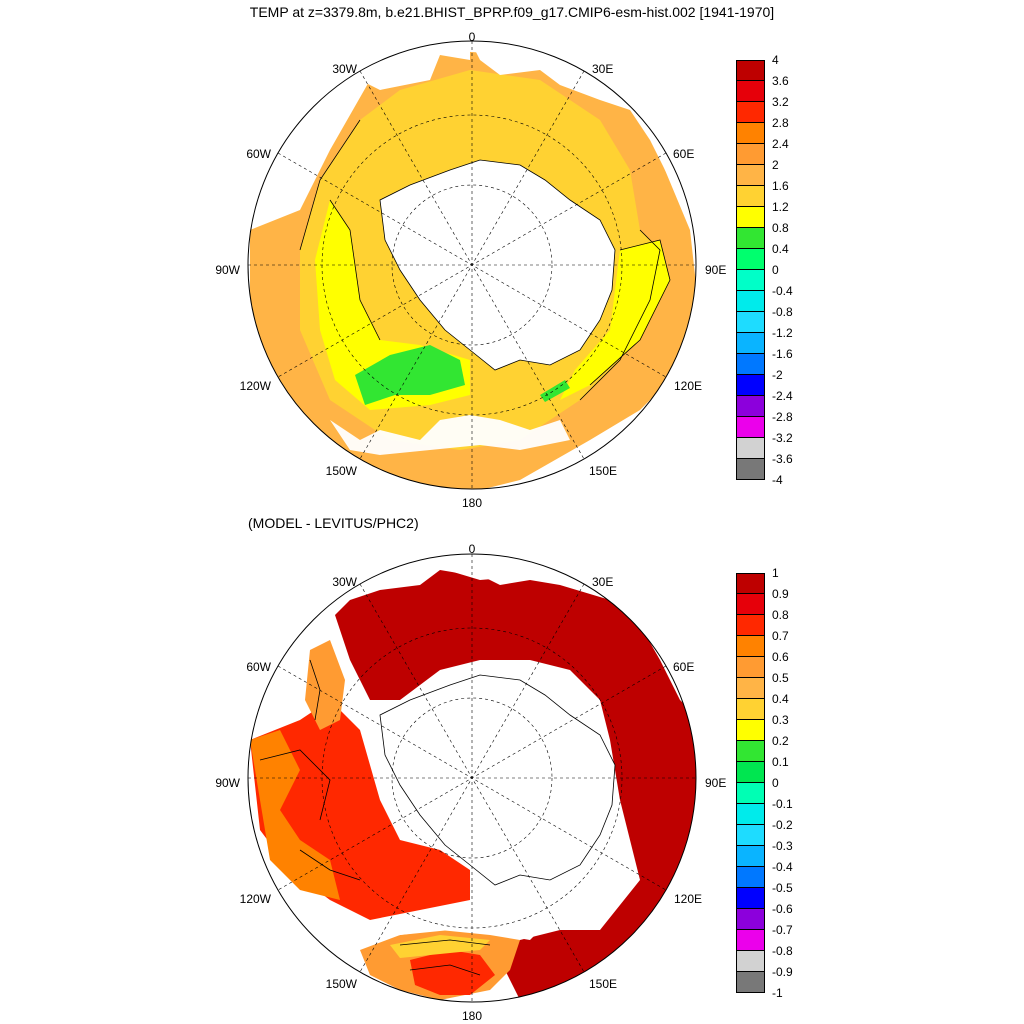  Describe the element at coordinates (780, 720) in the screenshot. I see `colorbar-tick-label: 0.3` at that location.